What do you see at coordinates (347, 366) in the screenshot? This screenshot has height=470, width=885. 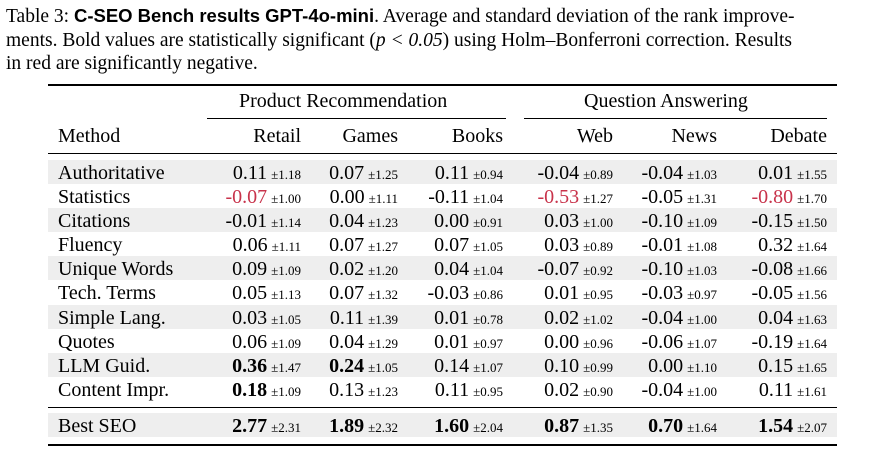 I see `cell-mean: 0.24` at bounding box center [347, 366].